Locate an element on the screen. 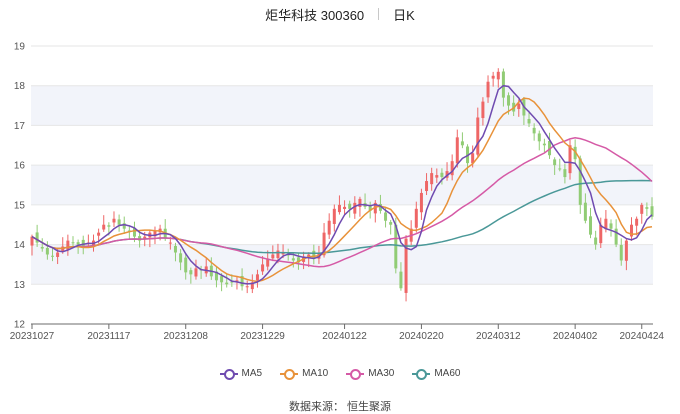 This screenshot has width=680, height=414. title-separator is located at coordinates (379, 14).